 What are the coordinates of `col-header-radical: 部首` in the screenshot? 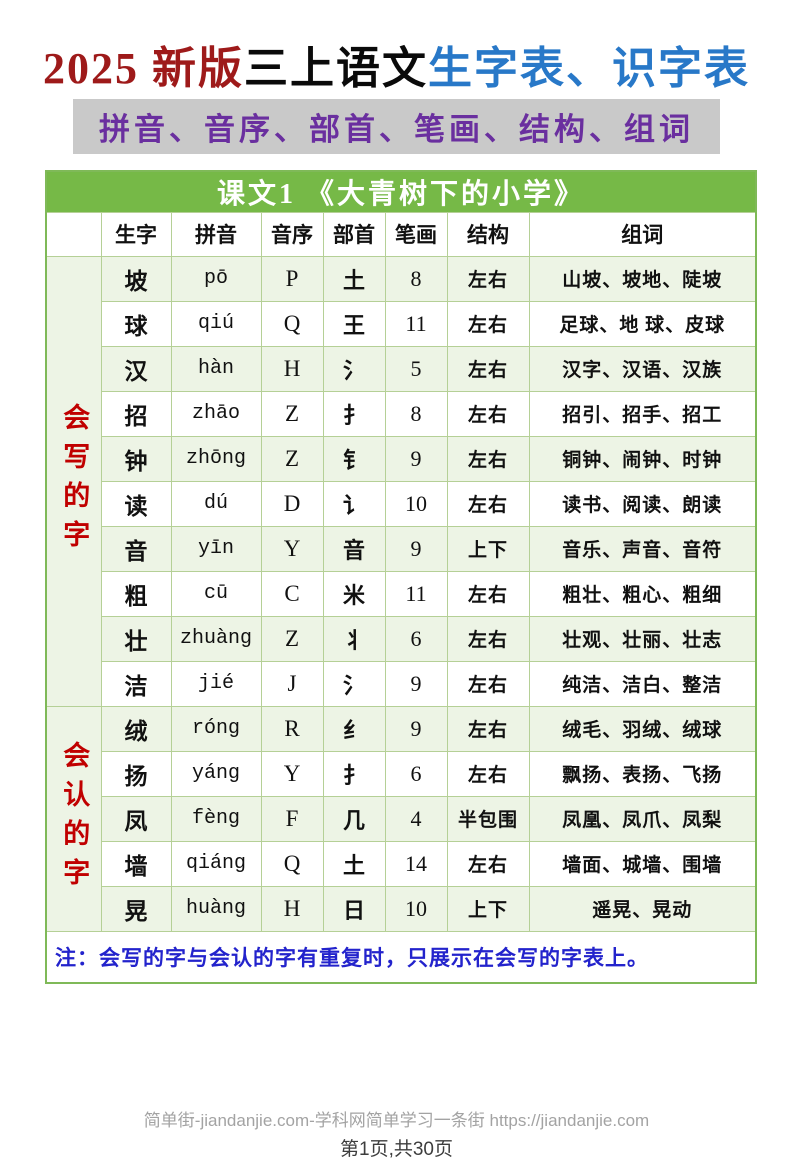 It's located at (354, 234).